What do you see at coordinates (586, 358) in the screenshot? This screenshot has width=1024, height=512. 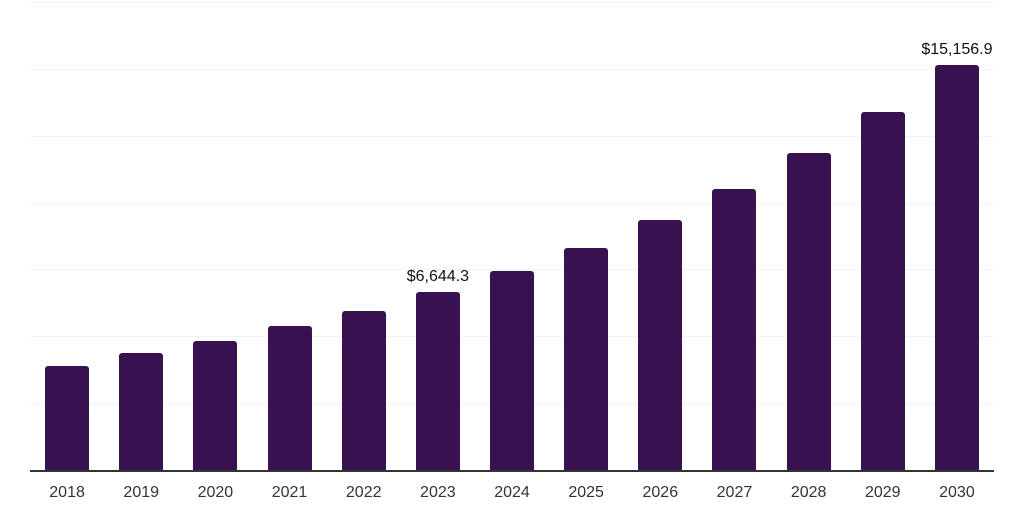 I see `bar-2025` at bounding box center [586, 358].